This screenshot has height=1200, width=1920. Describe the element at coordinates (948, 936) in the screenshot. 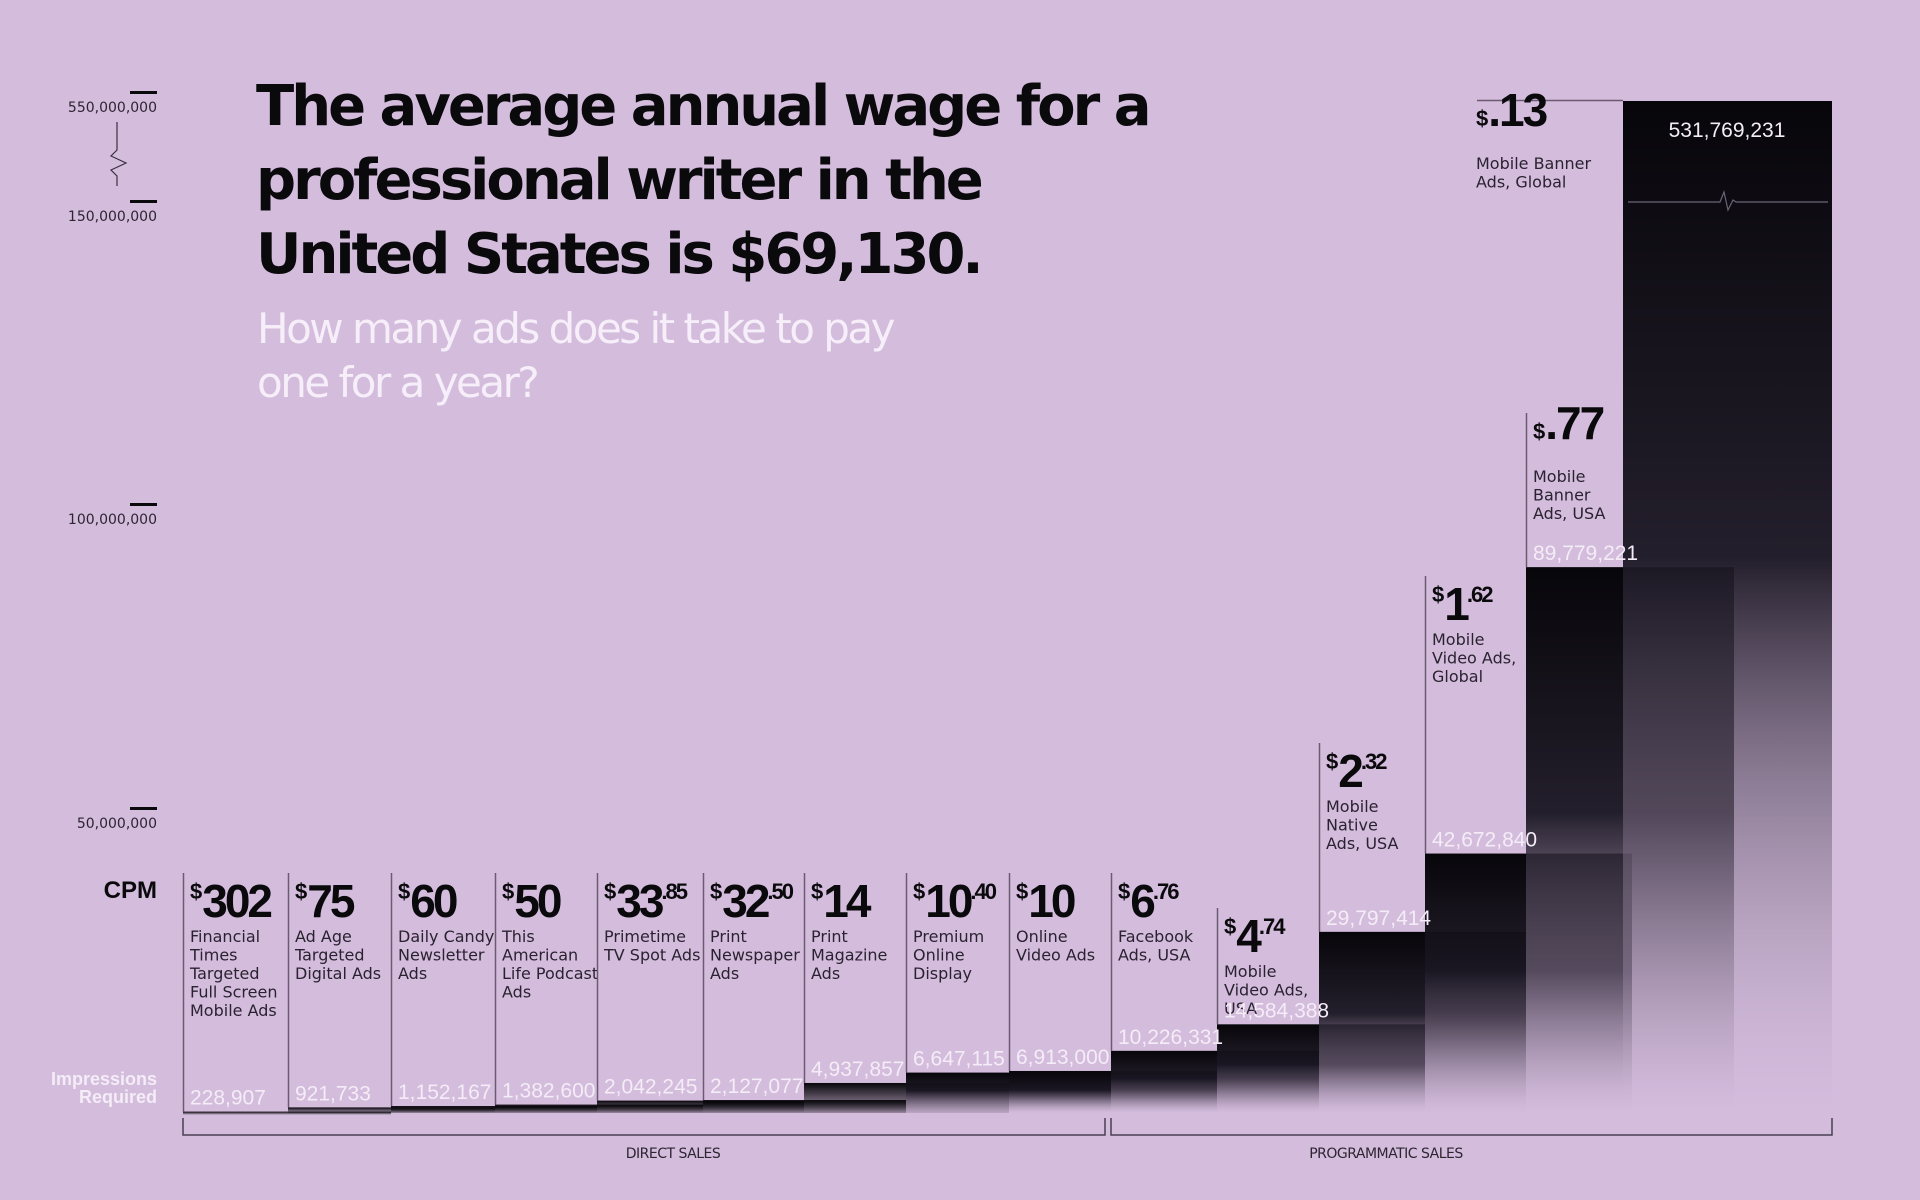

I see `category-label: Premium` at that location.